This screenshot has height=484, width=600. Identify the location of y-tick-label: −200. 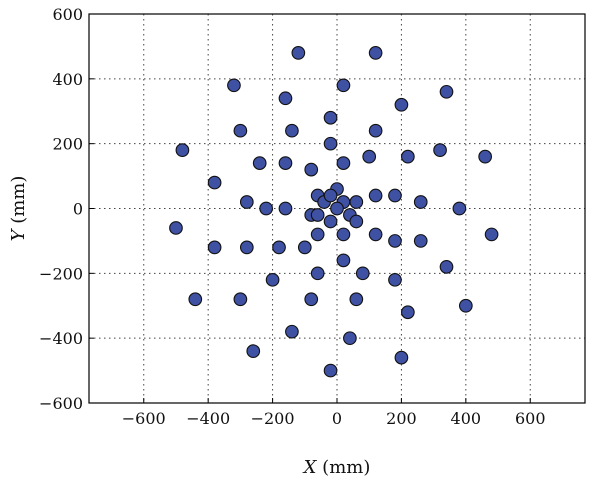
(61, 273).